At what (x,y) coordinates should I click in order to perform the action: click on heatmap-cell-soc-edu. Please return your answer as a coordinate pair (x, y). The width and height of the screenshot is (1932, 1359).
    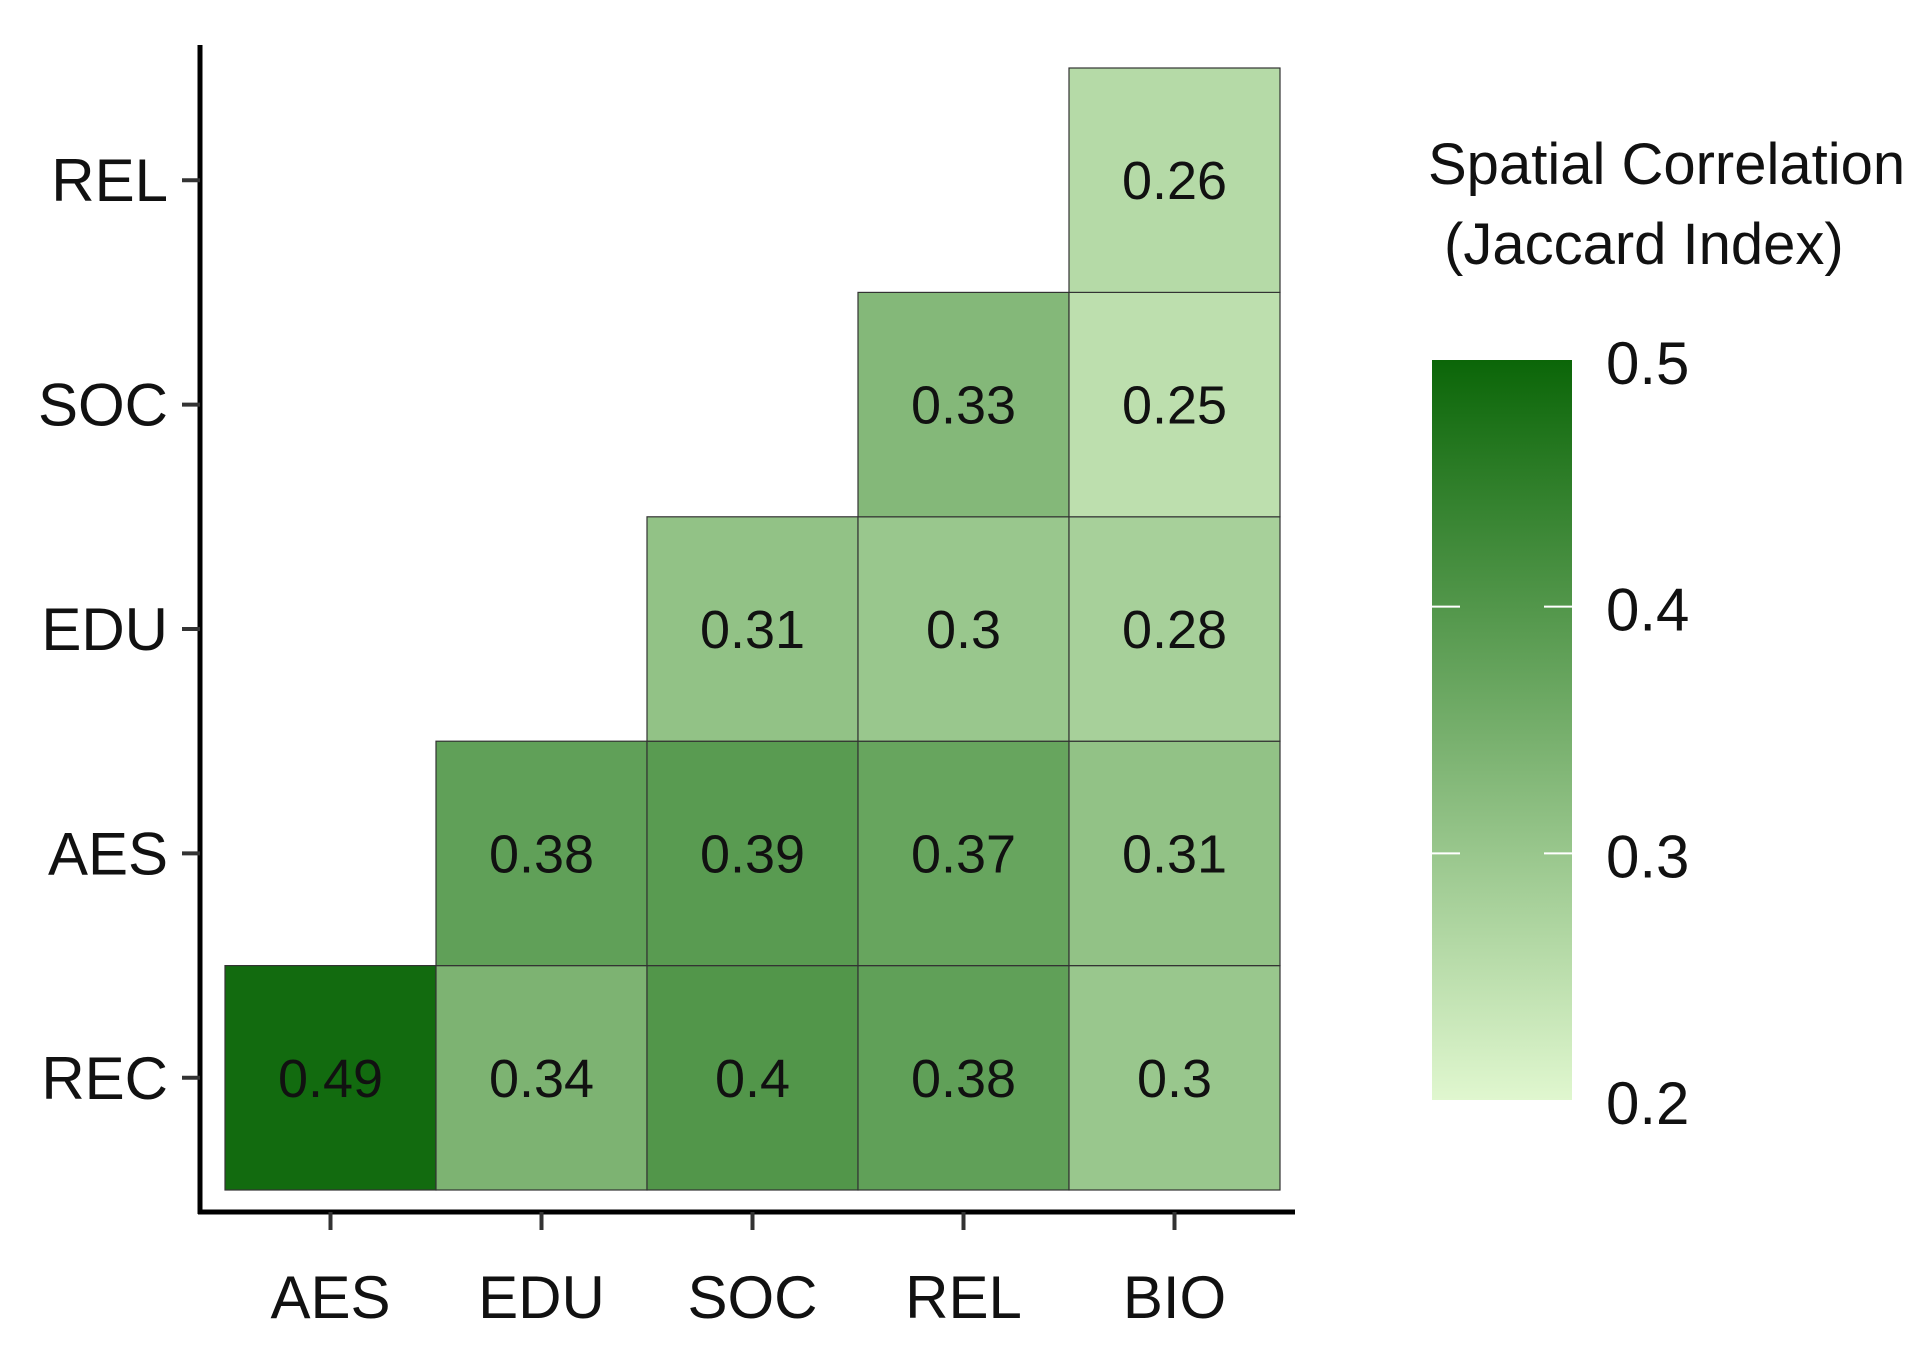
    Looking at the image, I should click on (752, 629).